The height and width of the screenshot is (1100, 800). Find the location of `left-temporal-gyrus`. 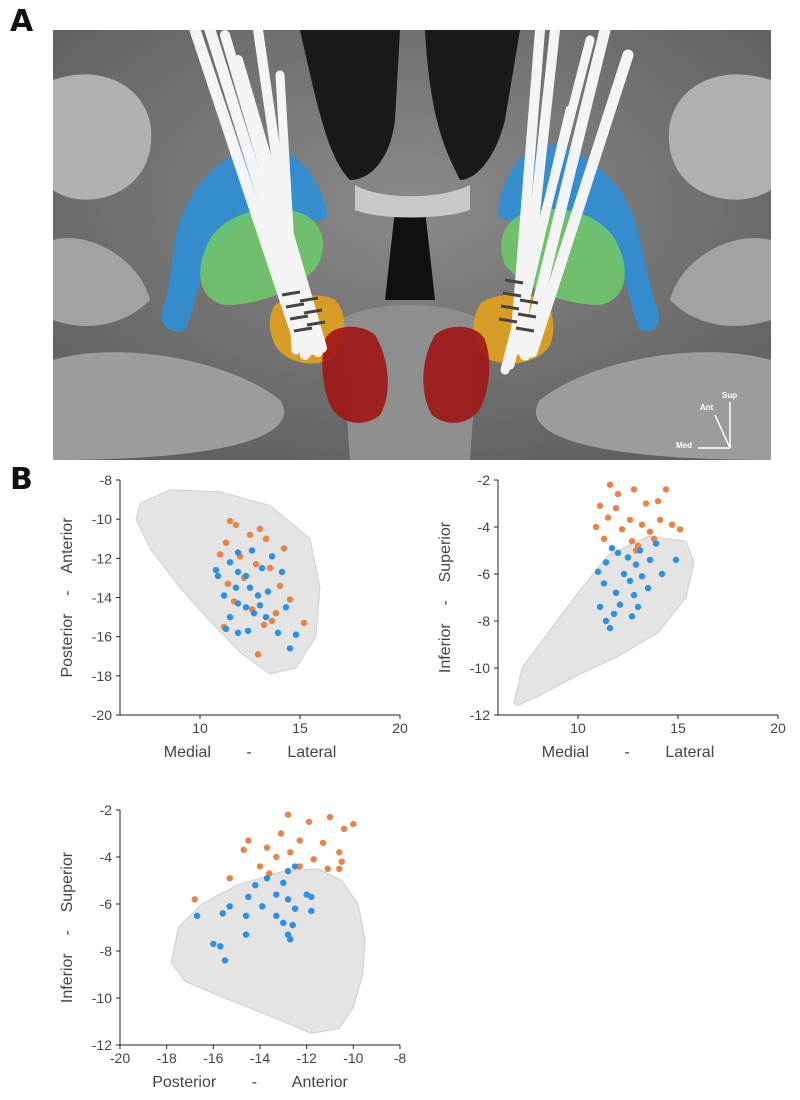

left-temporal-gyrus is located at coordinates (102, 137).